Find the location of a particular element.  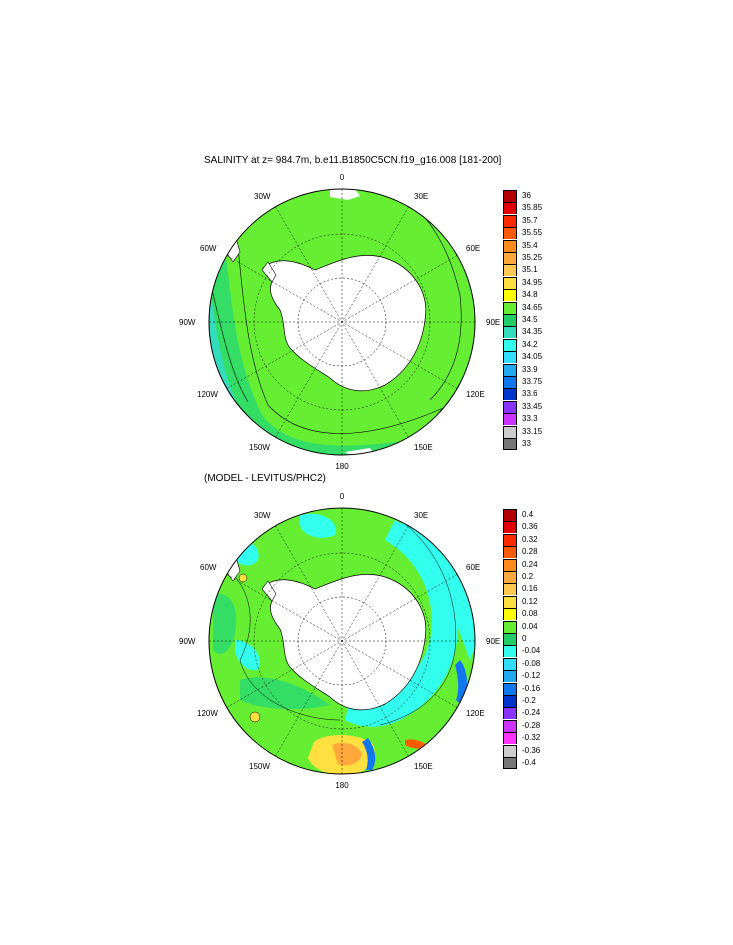

anomaly-colorbar-label: 0.16 is located at coordinates (530, 589).